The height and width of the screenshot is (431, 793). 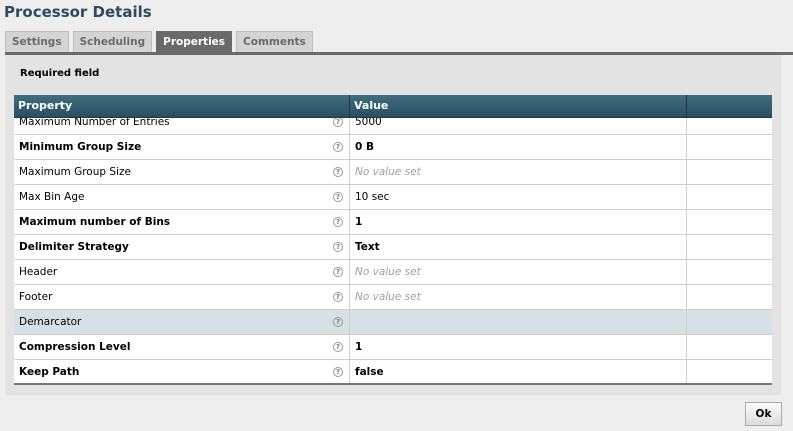 What do you see at coordinates (182, 322) in the screenshot?
I see `property-name: Demarcator?` at bounding box center [182, 322].